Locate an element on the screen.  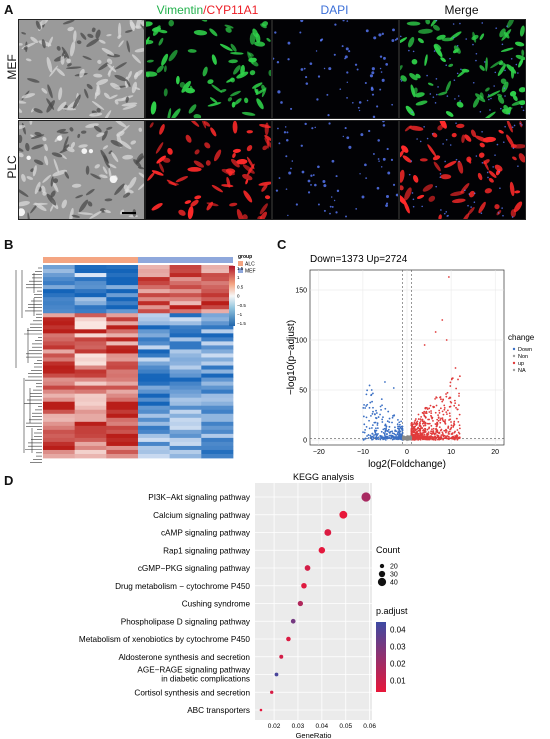
volcano-y-label: −log10(p−adjust) is located at coordinates (291, 357).